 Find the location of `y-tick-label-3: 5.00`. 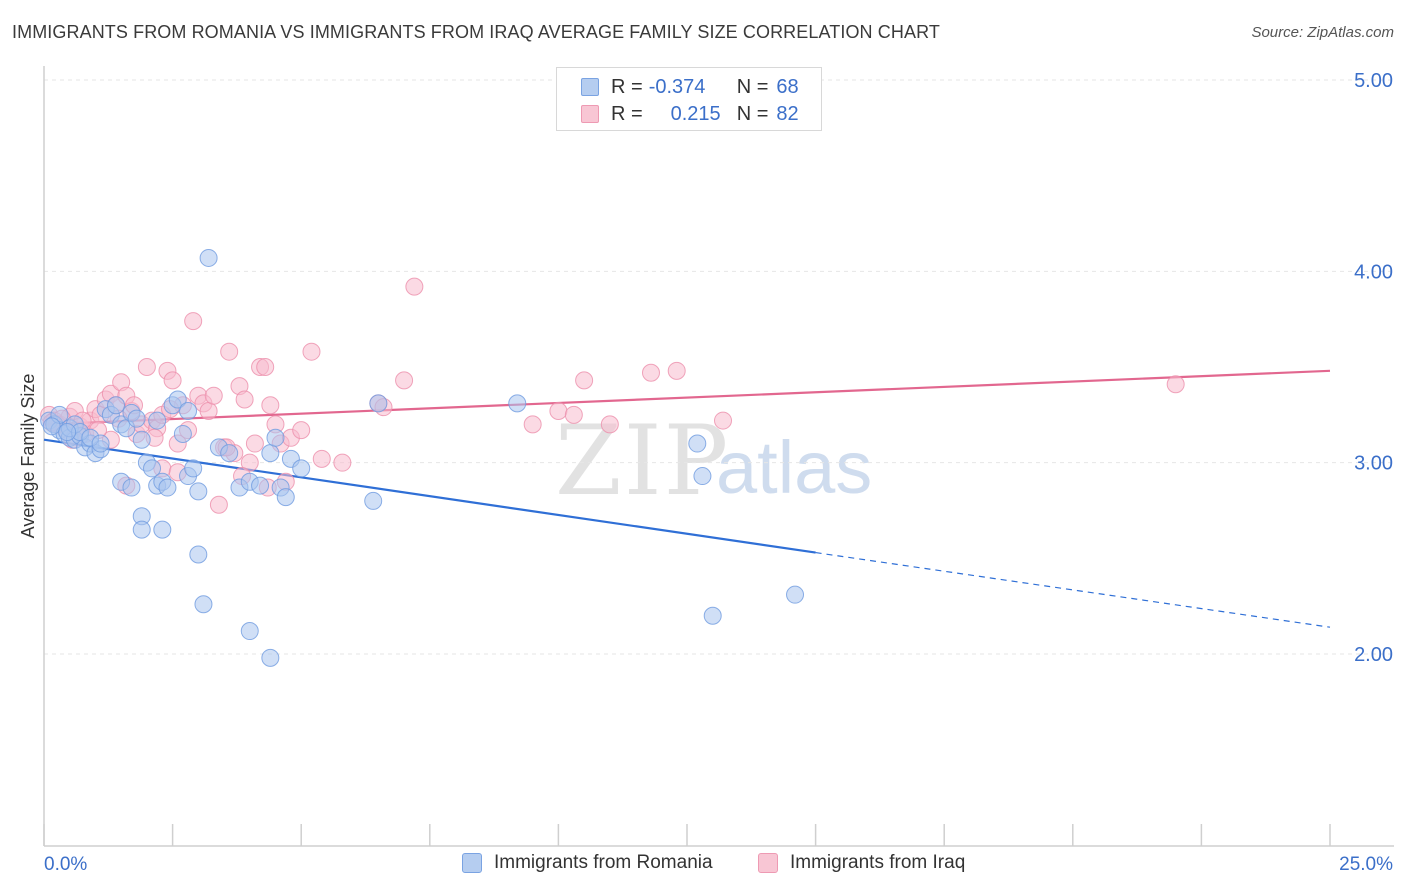

y-tick-label-3: 5.00 is located at coordinates (1373, 81).